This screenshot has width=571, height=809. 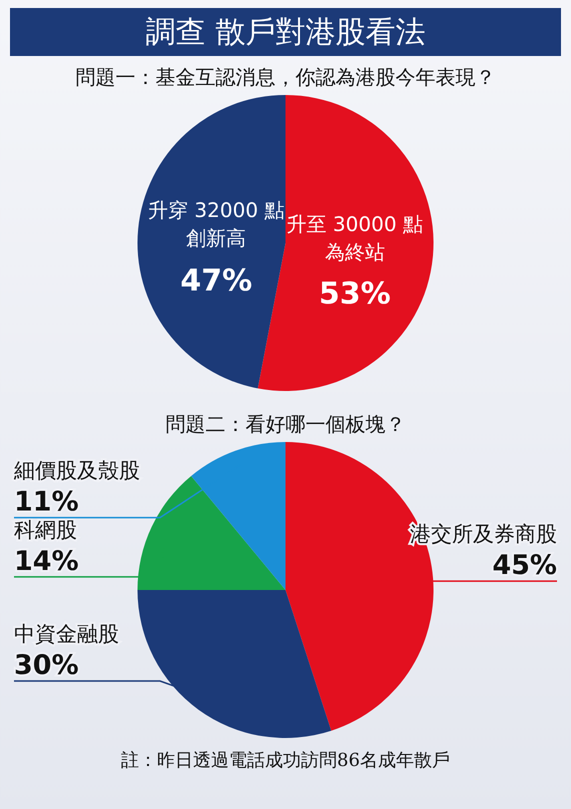 I want to click on data-label: 11%, so click(x=46, y=502).